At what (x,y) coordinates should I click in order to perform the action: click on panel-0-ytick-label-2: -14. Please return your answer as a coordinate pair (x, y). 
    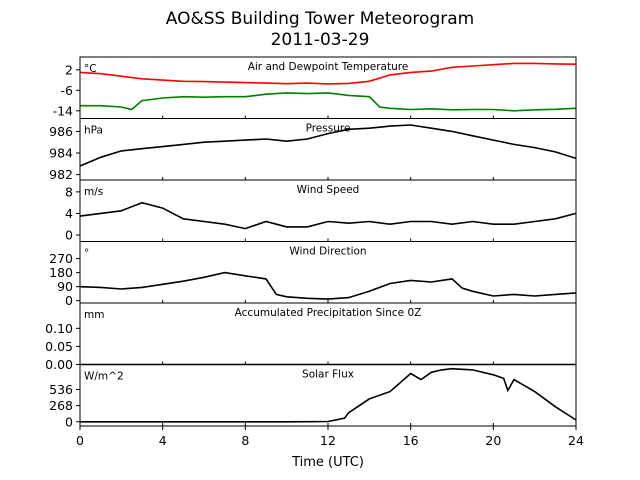
    Looking at the image, I should click on (63, 110).